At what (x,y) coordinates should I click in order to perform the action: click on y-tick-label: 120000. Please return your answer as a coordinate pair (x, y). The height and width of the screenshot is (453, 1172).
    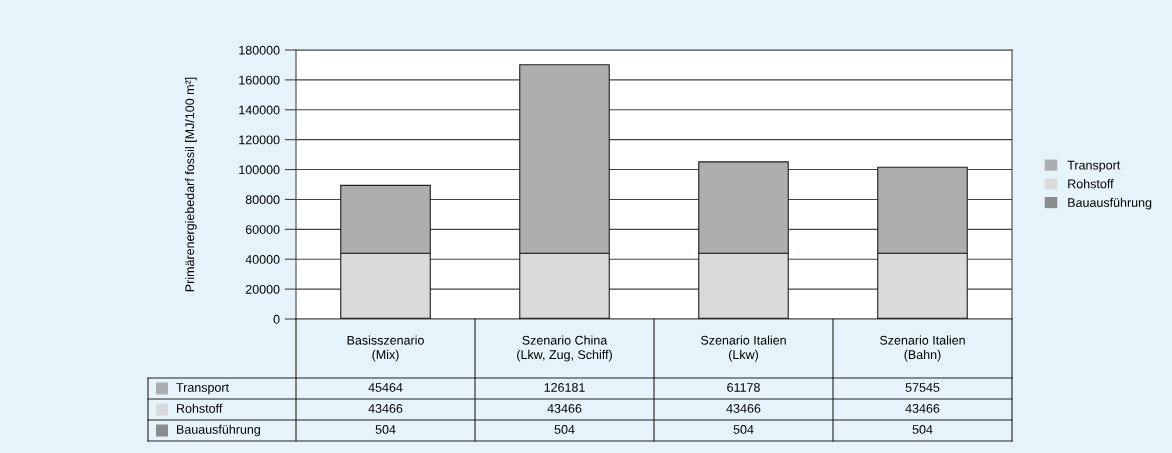
    Looking at the image, I should click on (259, 140).